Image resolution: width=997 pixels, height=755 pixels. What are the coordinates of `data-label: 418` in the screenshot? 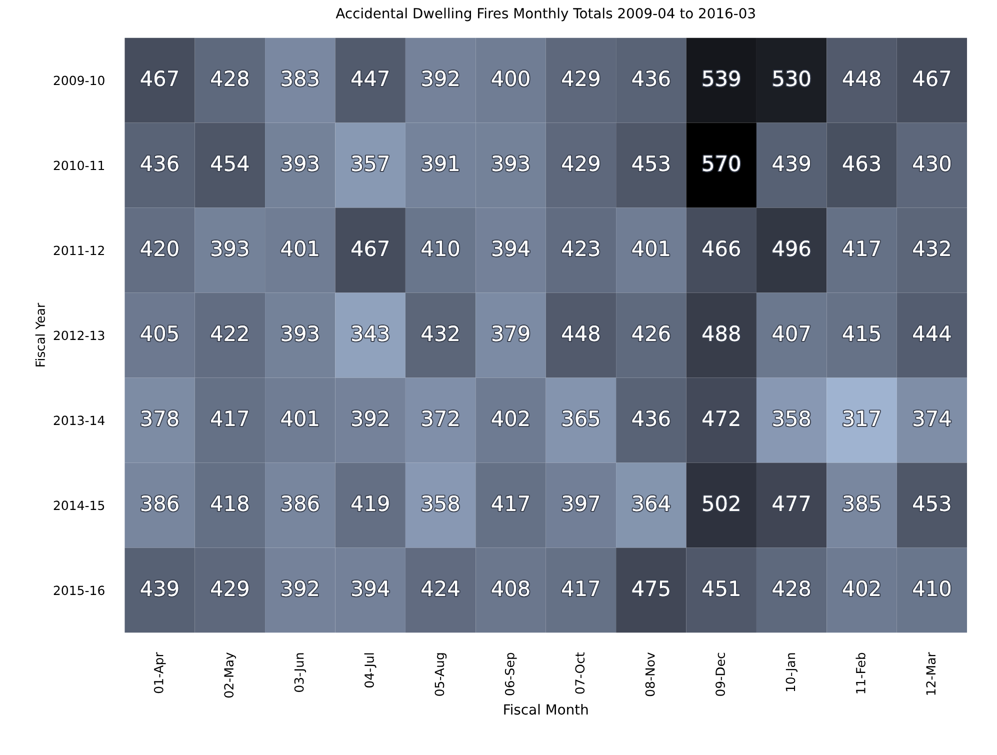 It's located at (229, 503).